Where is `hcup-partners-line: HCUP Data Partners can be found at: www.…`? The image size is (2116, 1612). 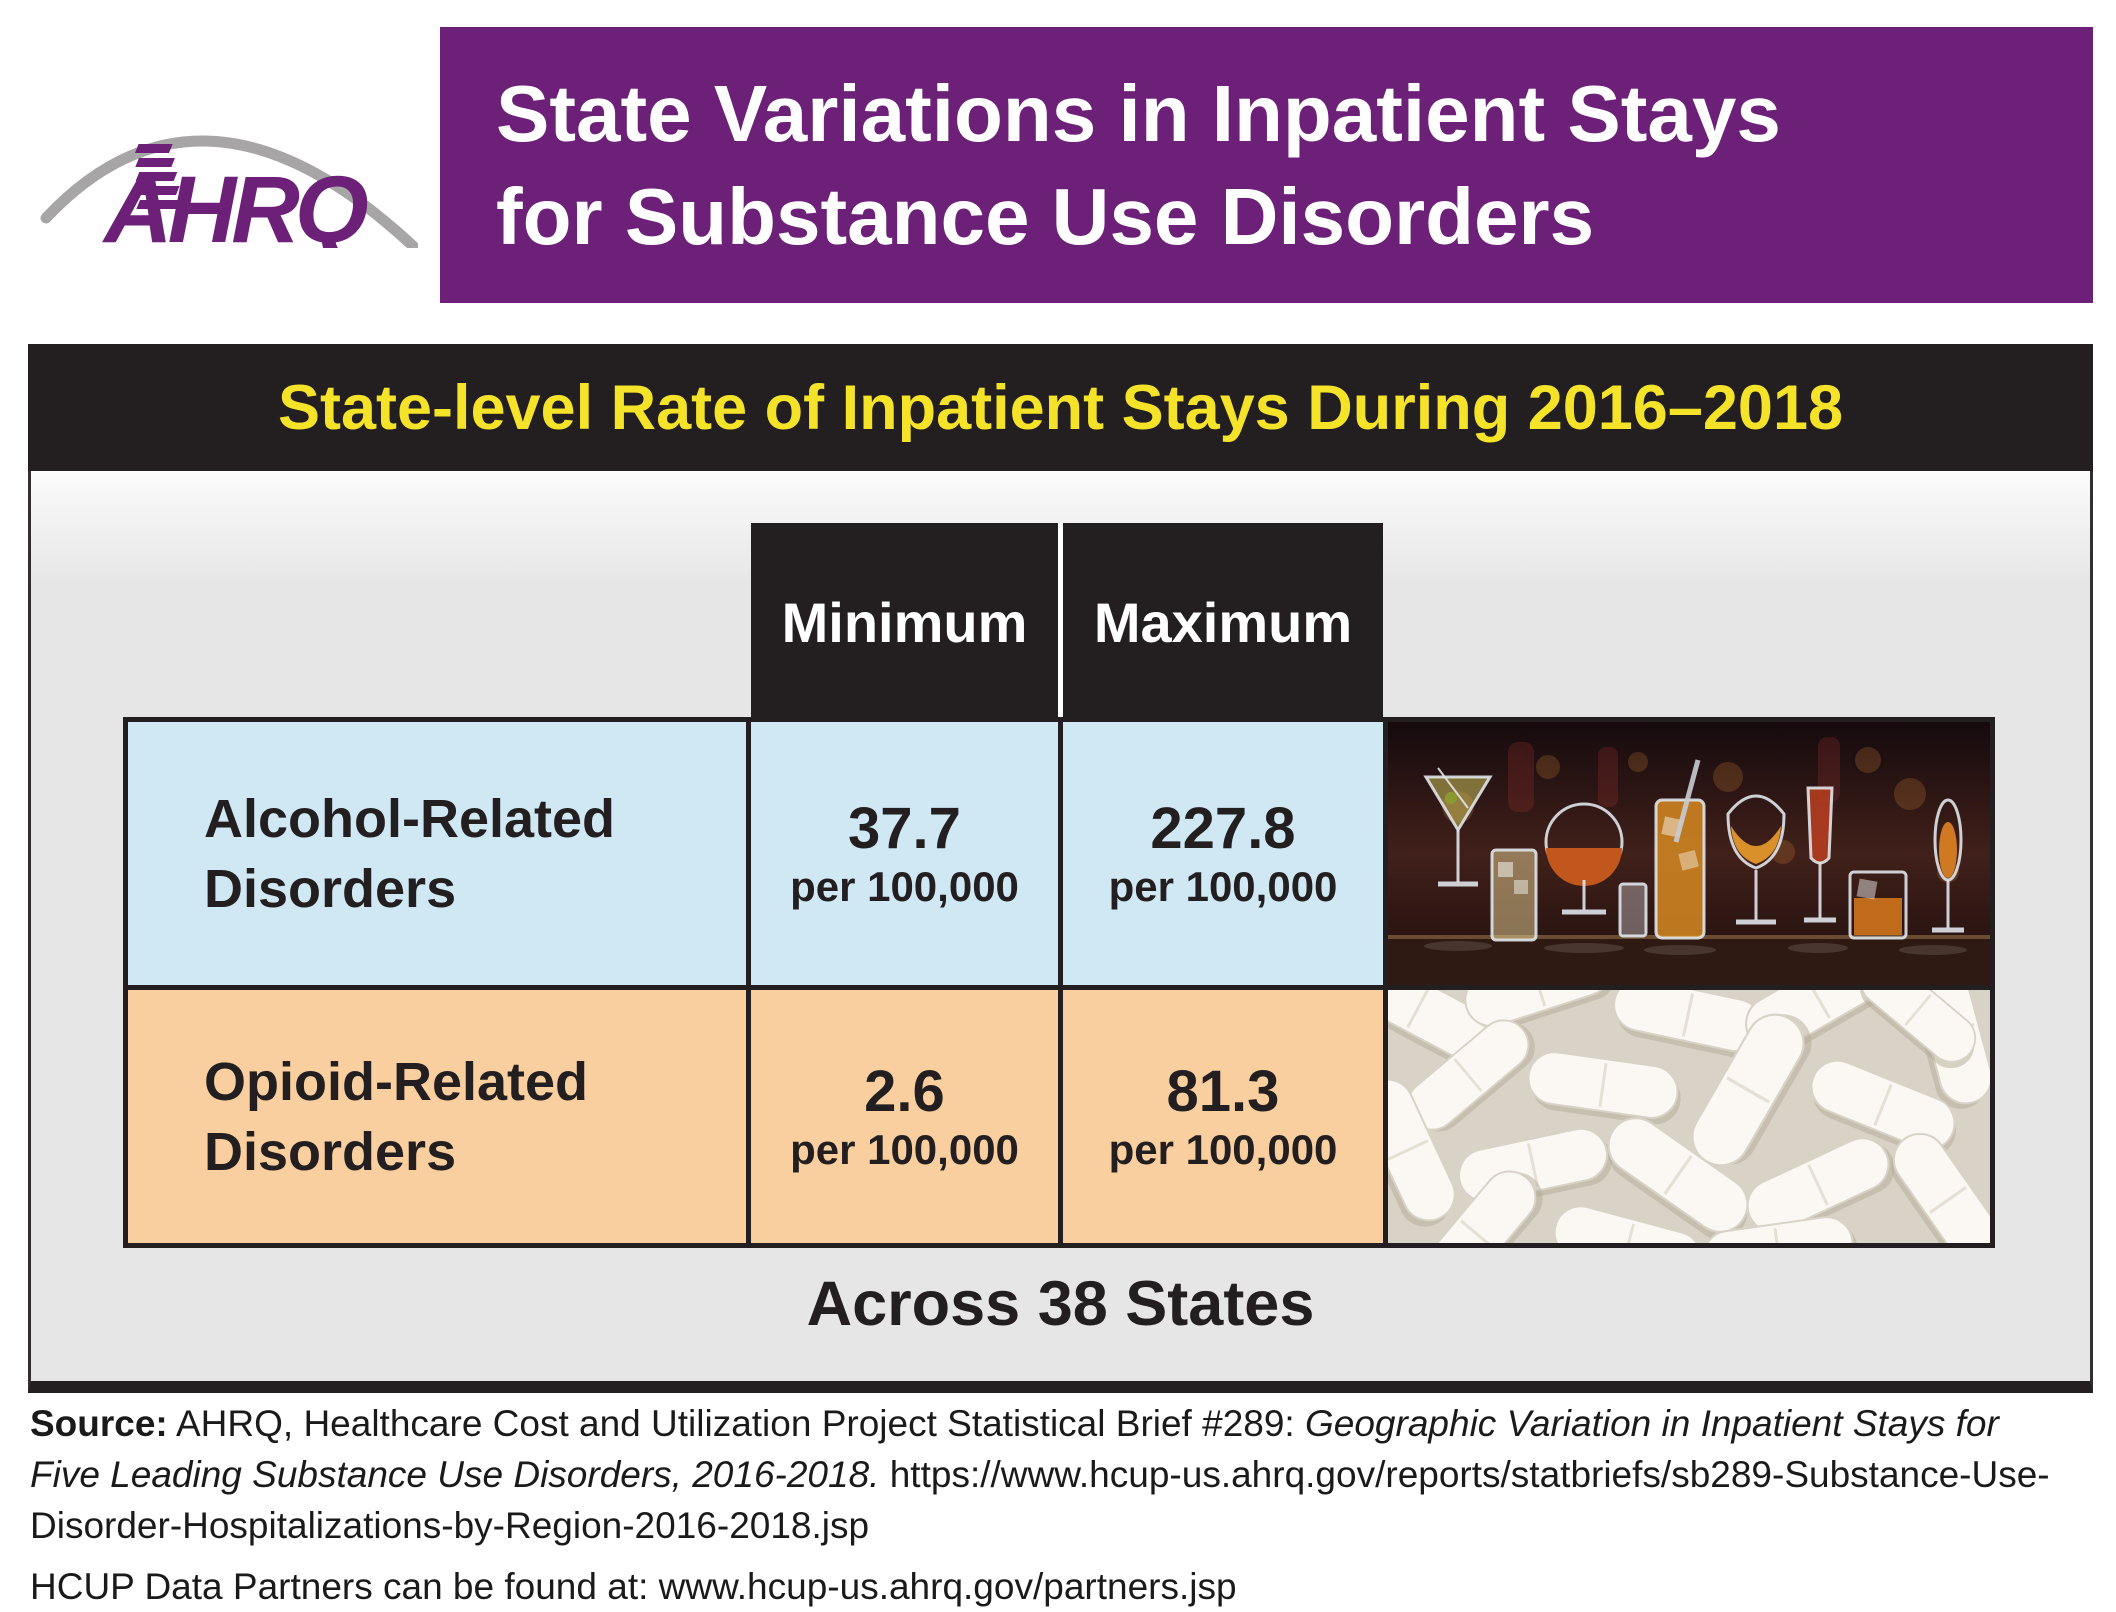
hcup-partners-line: HCUP Data Partners can be found at: www.… is located at coordinates (633, 1586).